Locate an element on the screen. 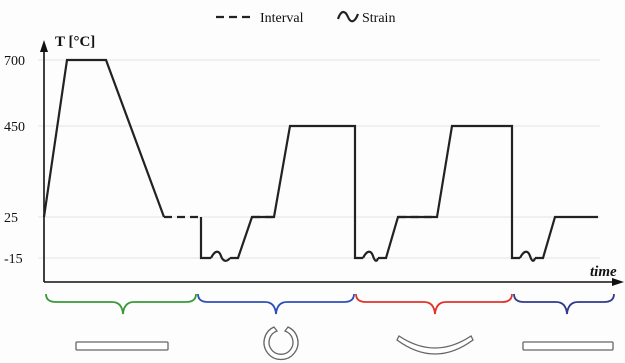 This screenshot has width=625, height=363. legend-strain-symbol is located at coordinates (348, 16).